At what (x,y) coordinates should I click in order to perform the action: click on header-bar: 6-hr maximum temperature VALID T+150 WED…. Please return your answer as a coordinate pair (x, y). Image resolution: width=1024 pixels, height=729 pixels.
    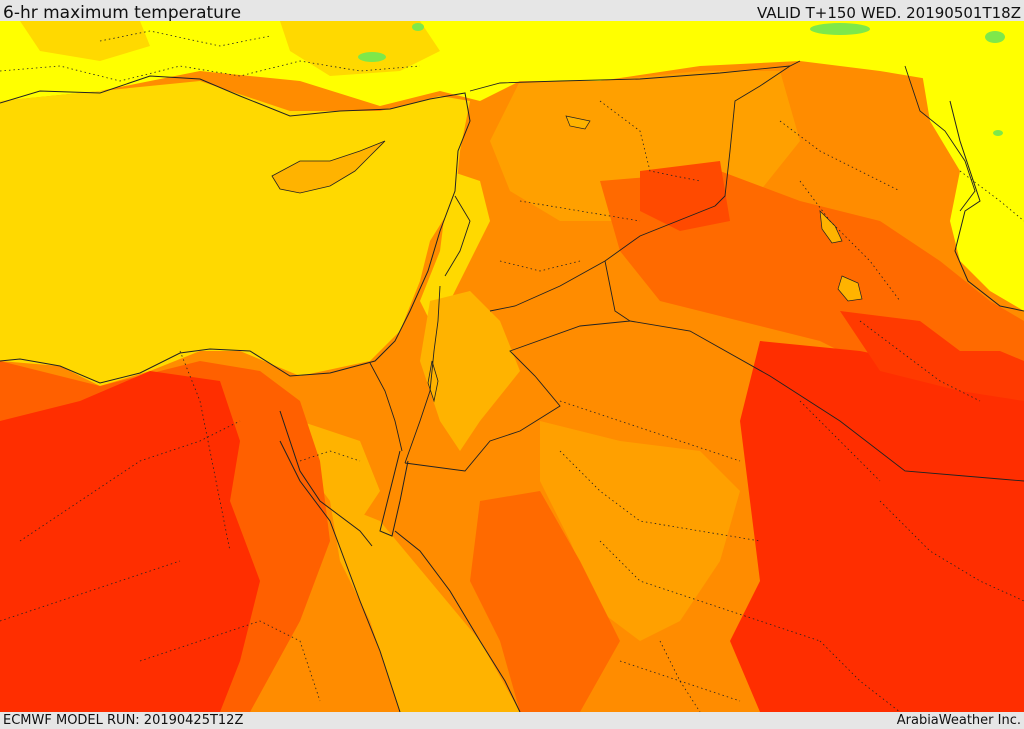
    Looking at the image, I should click on (512, 11).